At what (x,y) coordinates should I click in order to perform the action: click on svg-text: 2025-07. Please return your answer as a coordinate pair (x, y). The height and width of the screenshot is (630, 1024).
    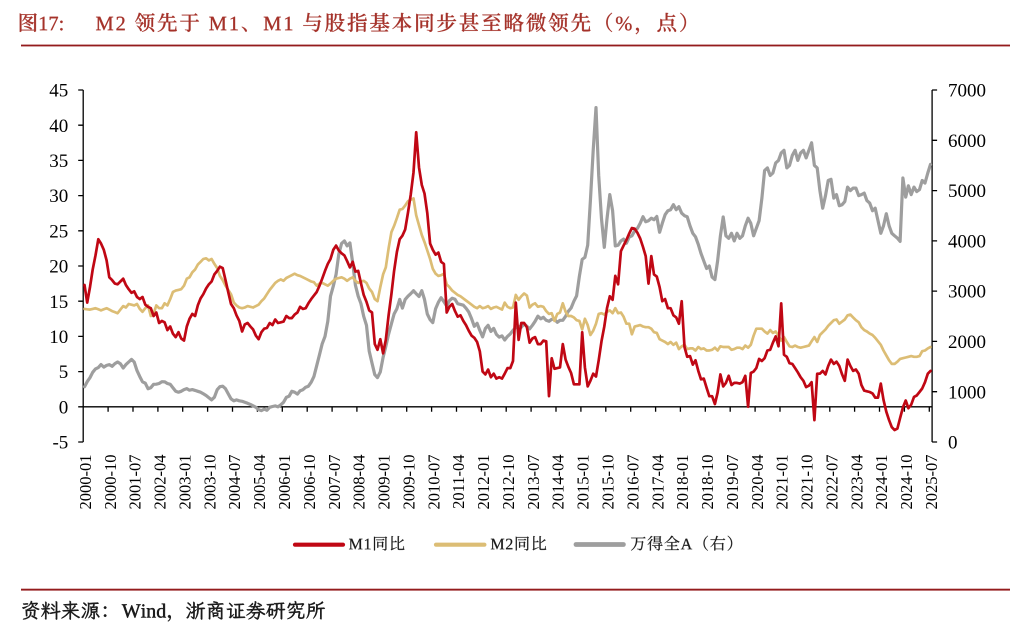
    Looking at the image, I should click on (931, 482).